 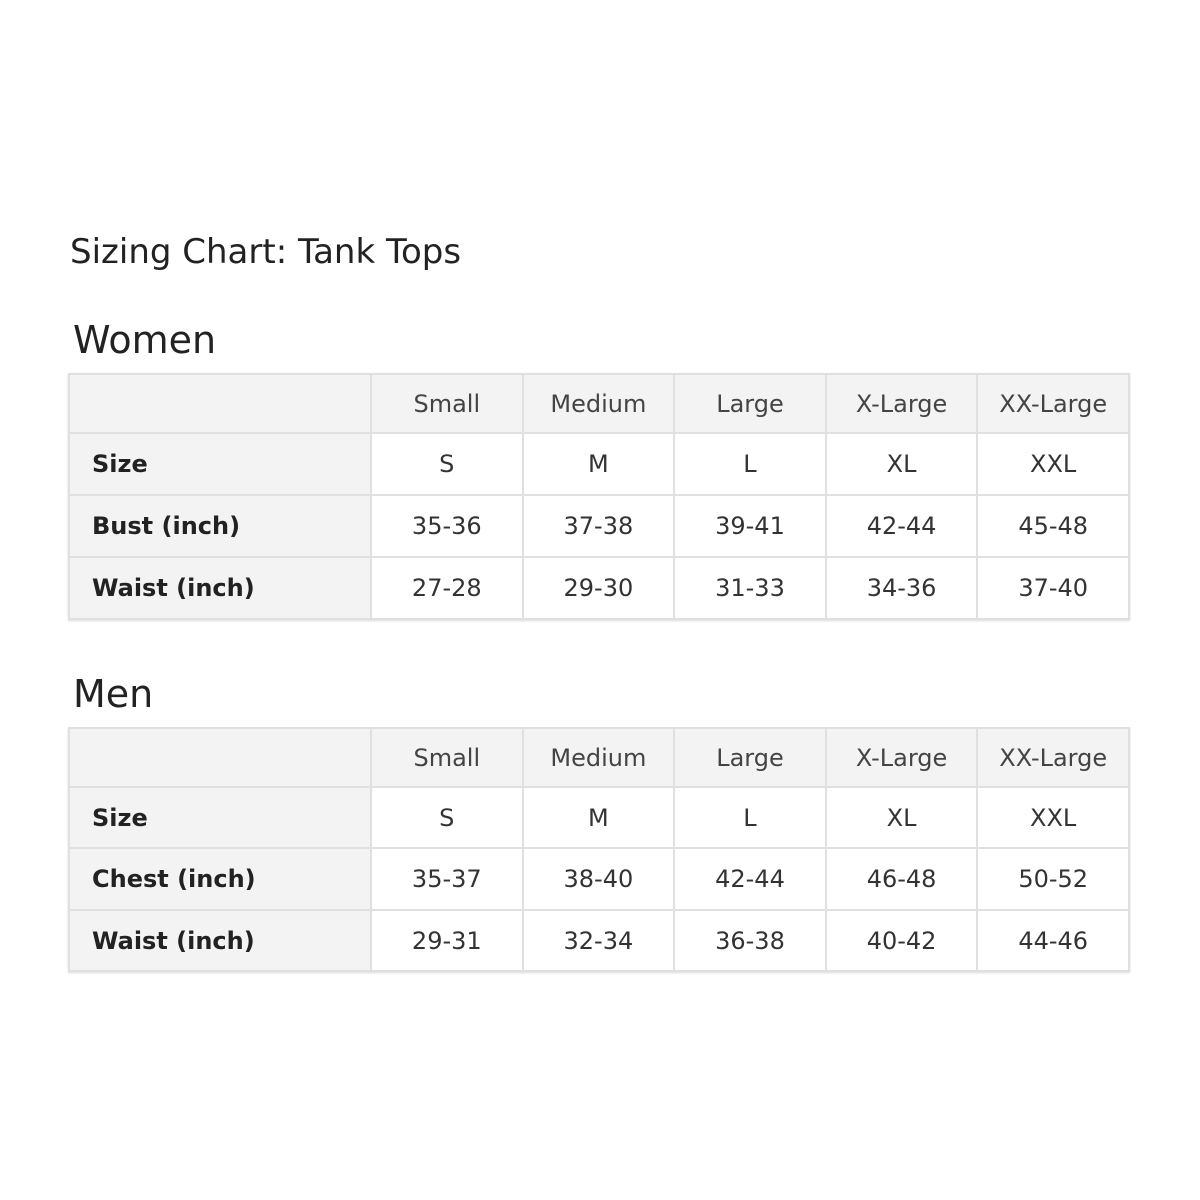 I want to click on table-cell: 32-34, so click(x=598, y=940).